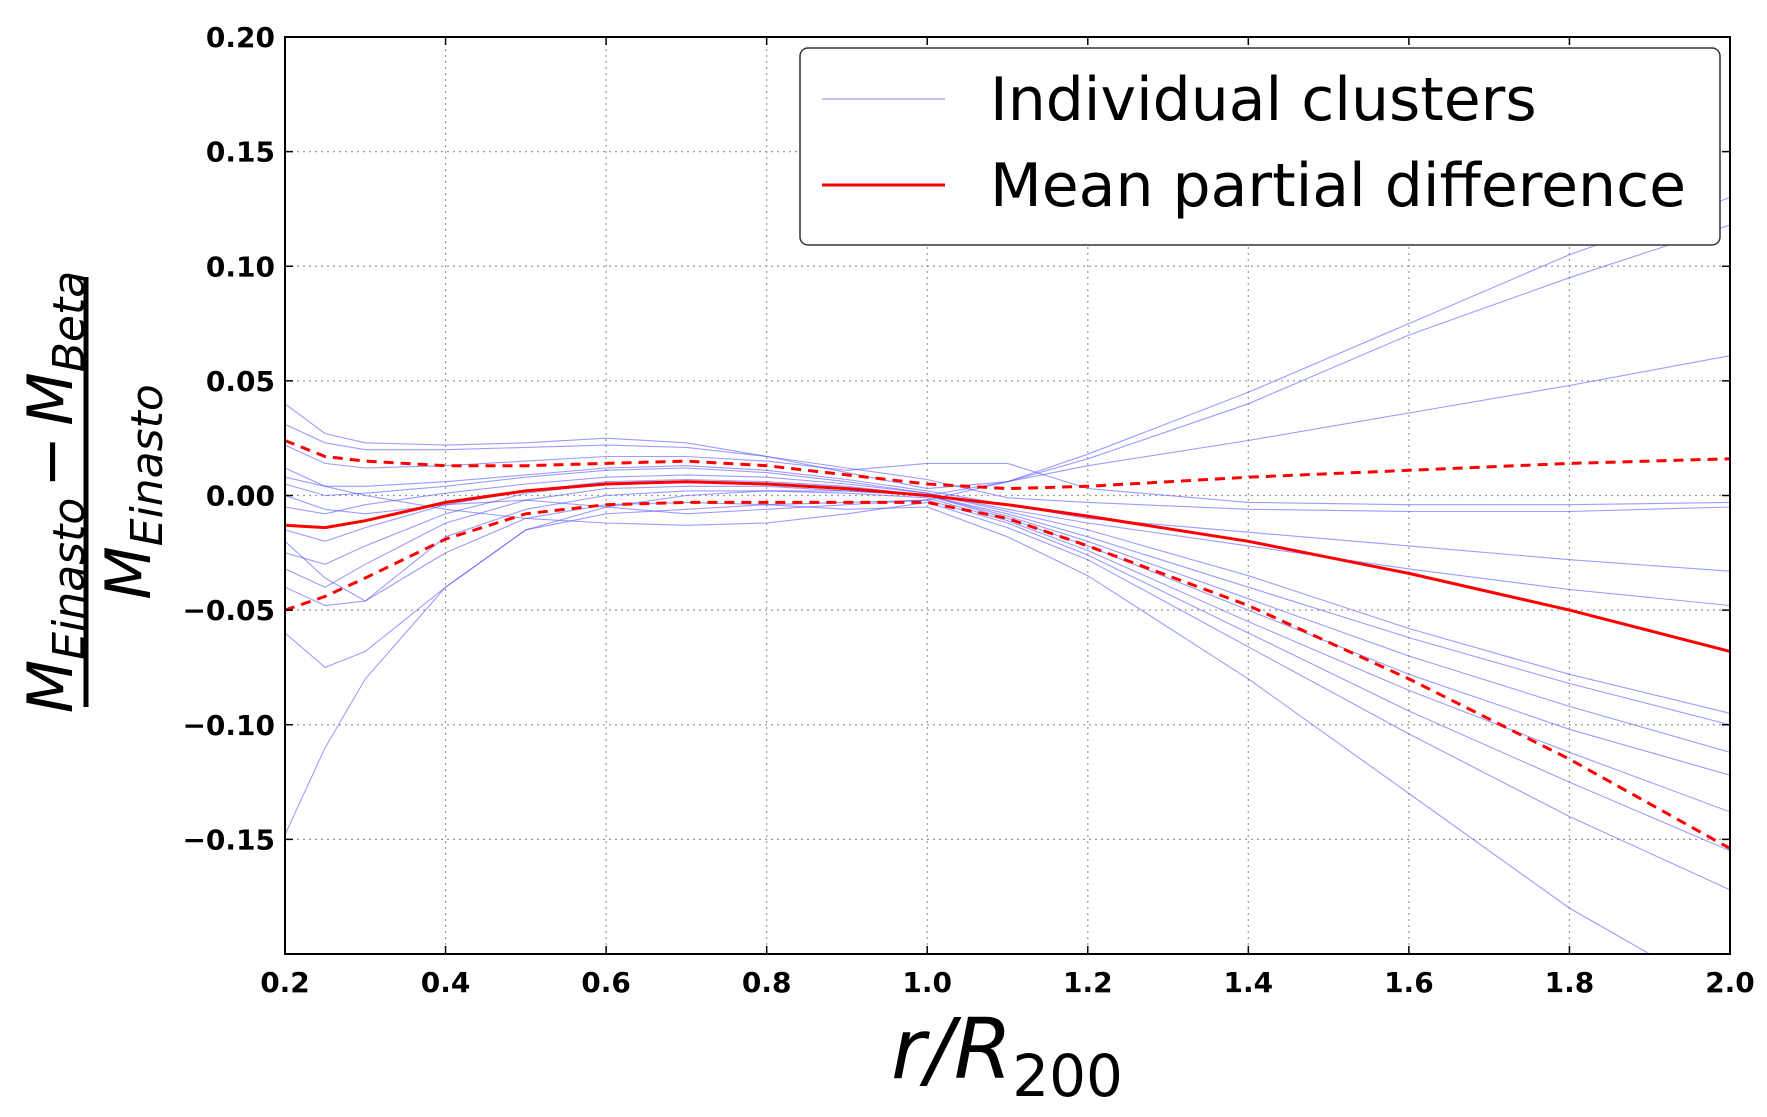 The width and height of the screenshot is (1767, 1117). What do you see at coordinates (240, 496) in the screenshot?
I see `y-tick-label: 0.00` at bounding box center [240, 496].